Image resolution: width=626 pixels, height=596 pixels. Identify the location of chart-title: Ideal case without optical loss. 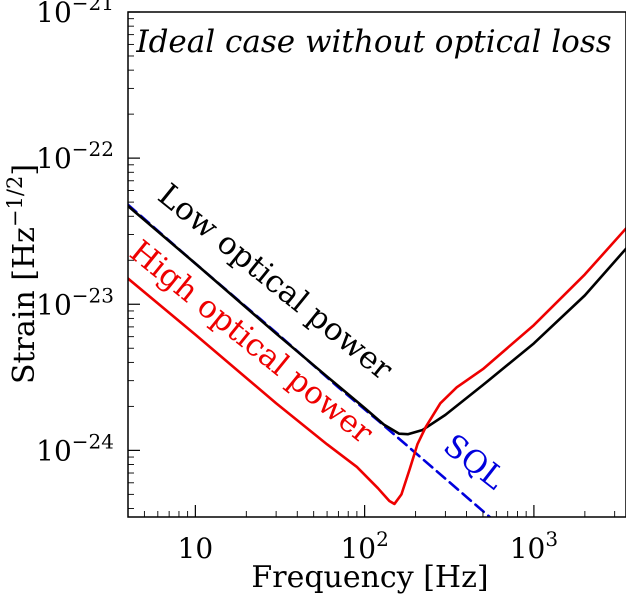
(373, 42).